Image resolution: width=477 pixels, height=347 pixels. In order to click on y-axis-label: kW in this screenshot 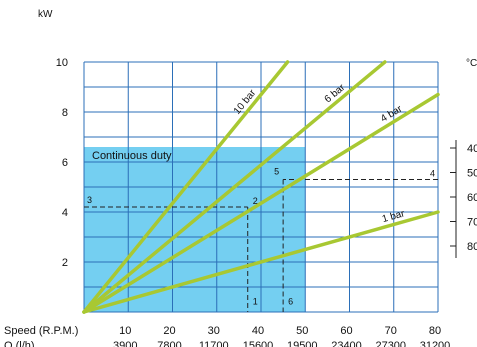, I will do `click(45, 14)`.